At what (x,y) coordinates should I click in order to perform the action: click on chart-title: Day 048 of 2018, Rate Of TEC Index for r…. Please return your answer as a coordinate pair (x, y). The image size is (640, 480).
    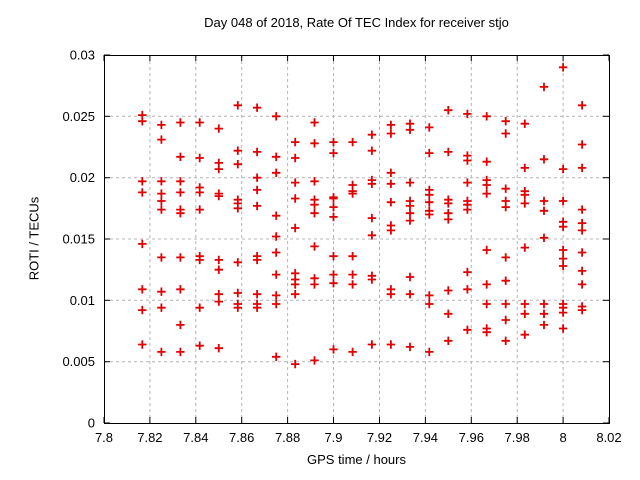
    Looking at the image, I should click on (356, 22).